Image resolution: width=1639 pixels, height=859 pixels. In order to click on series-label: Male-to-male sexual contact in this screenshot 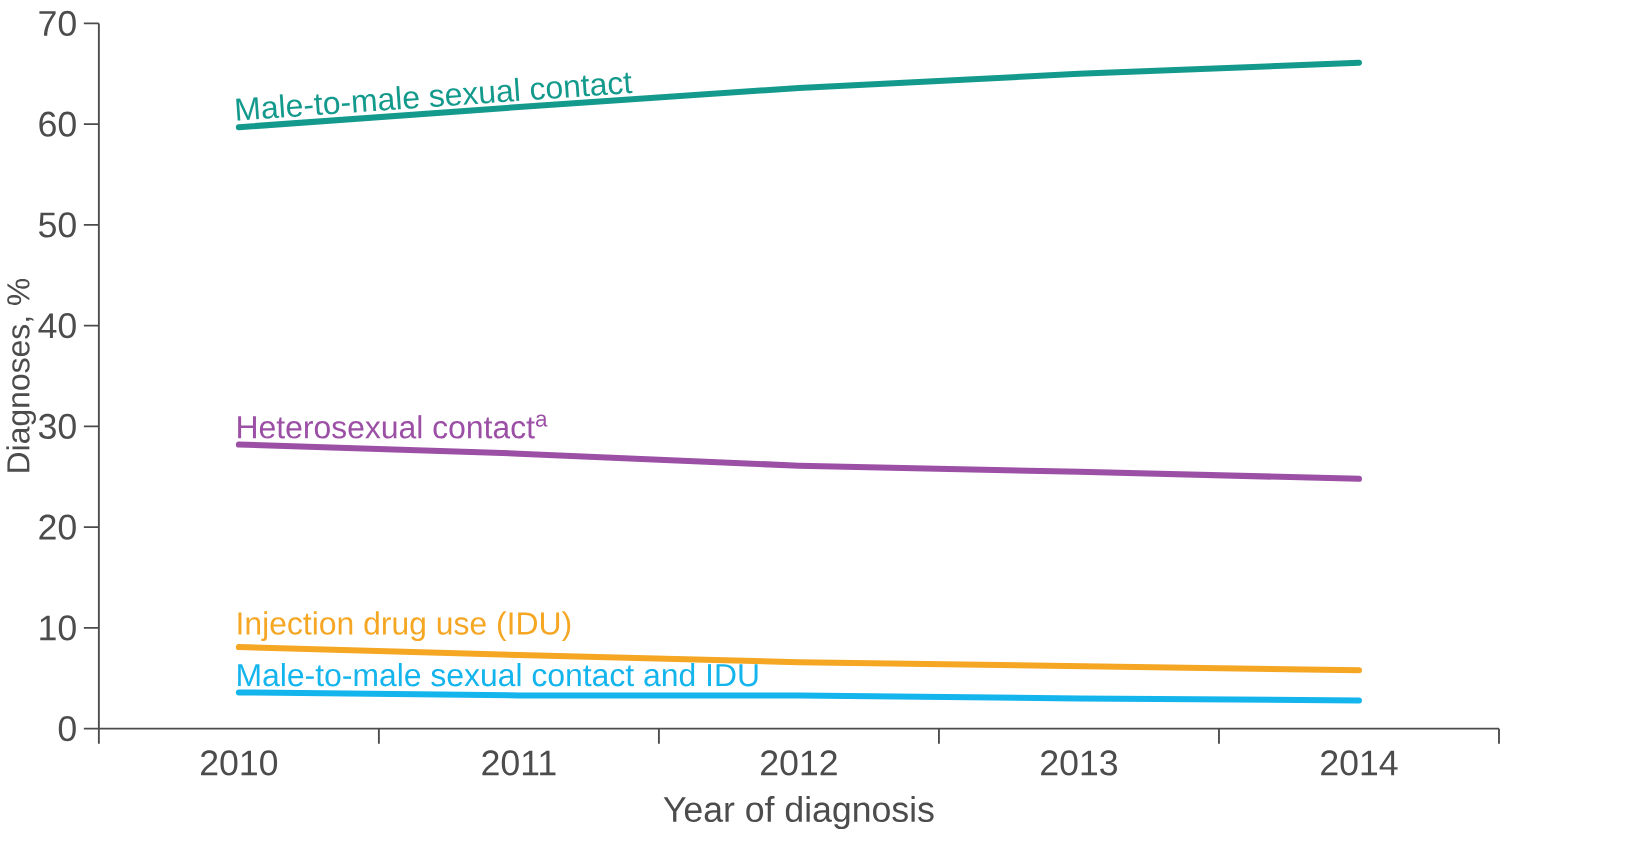, I will do `click(434, 96)`.